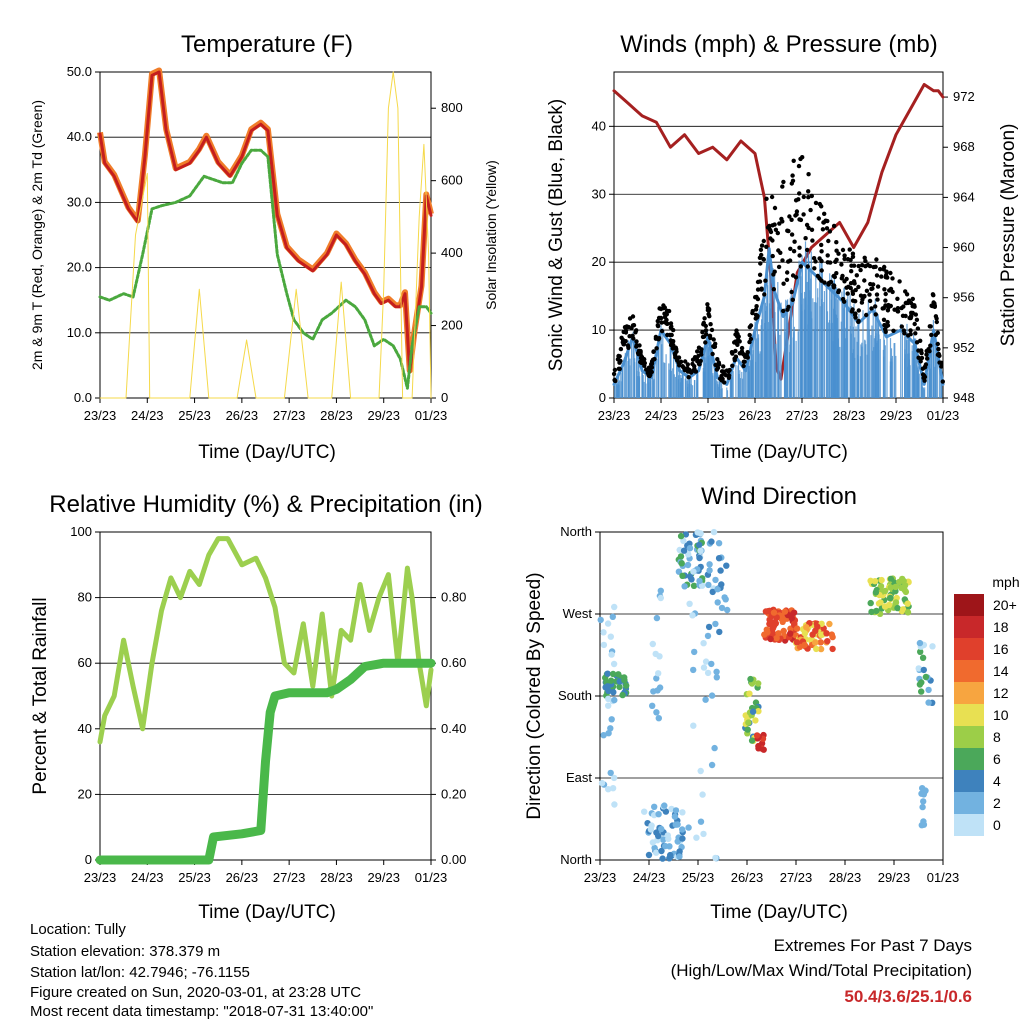 The width and height of the screenshot is (1024, 1024). I want to click on winds-ytick-label: 0, so click(602, 397).